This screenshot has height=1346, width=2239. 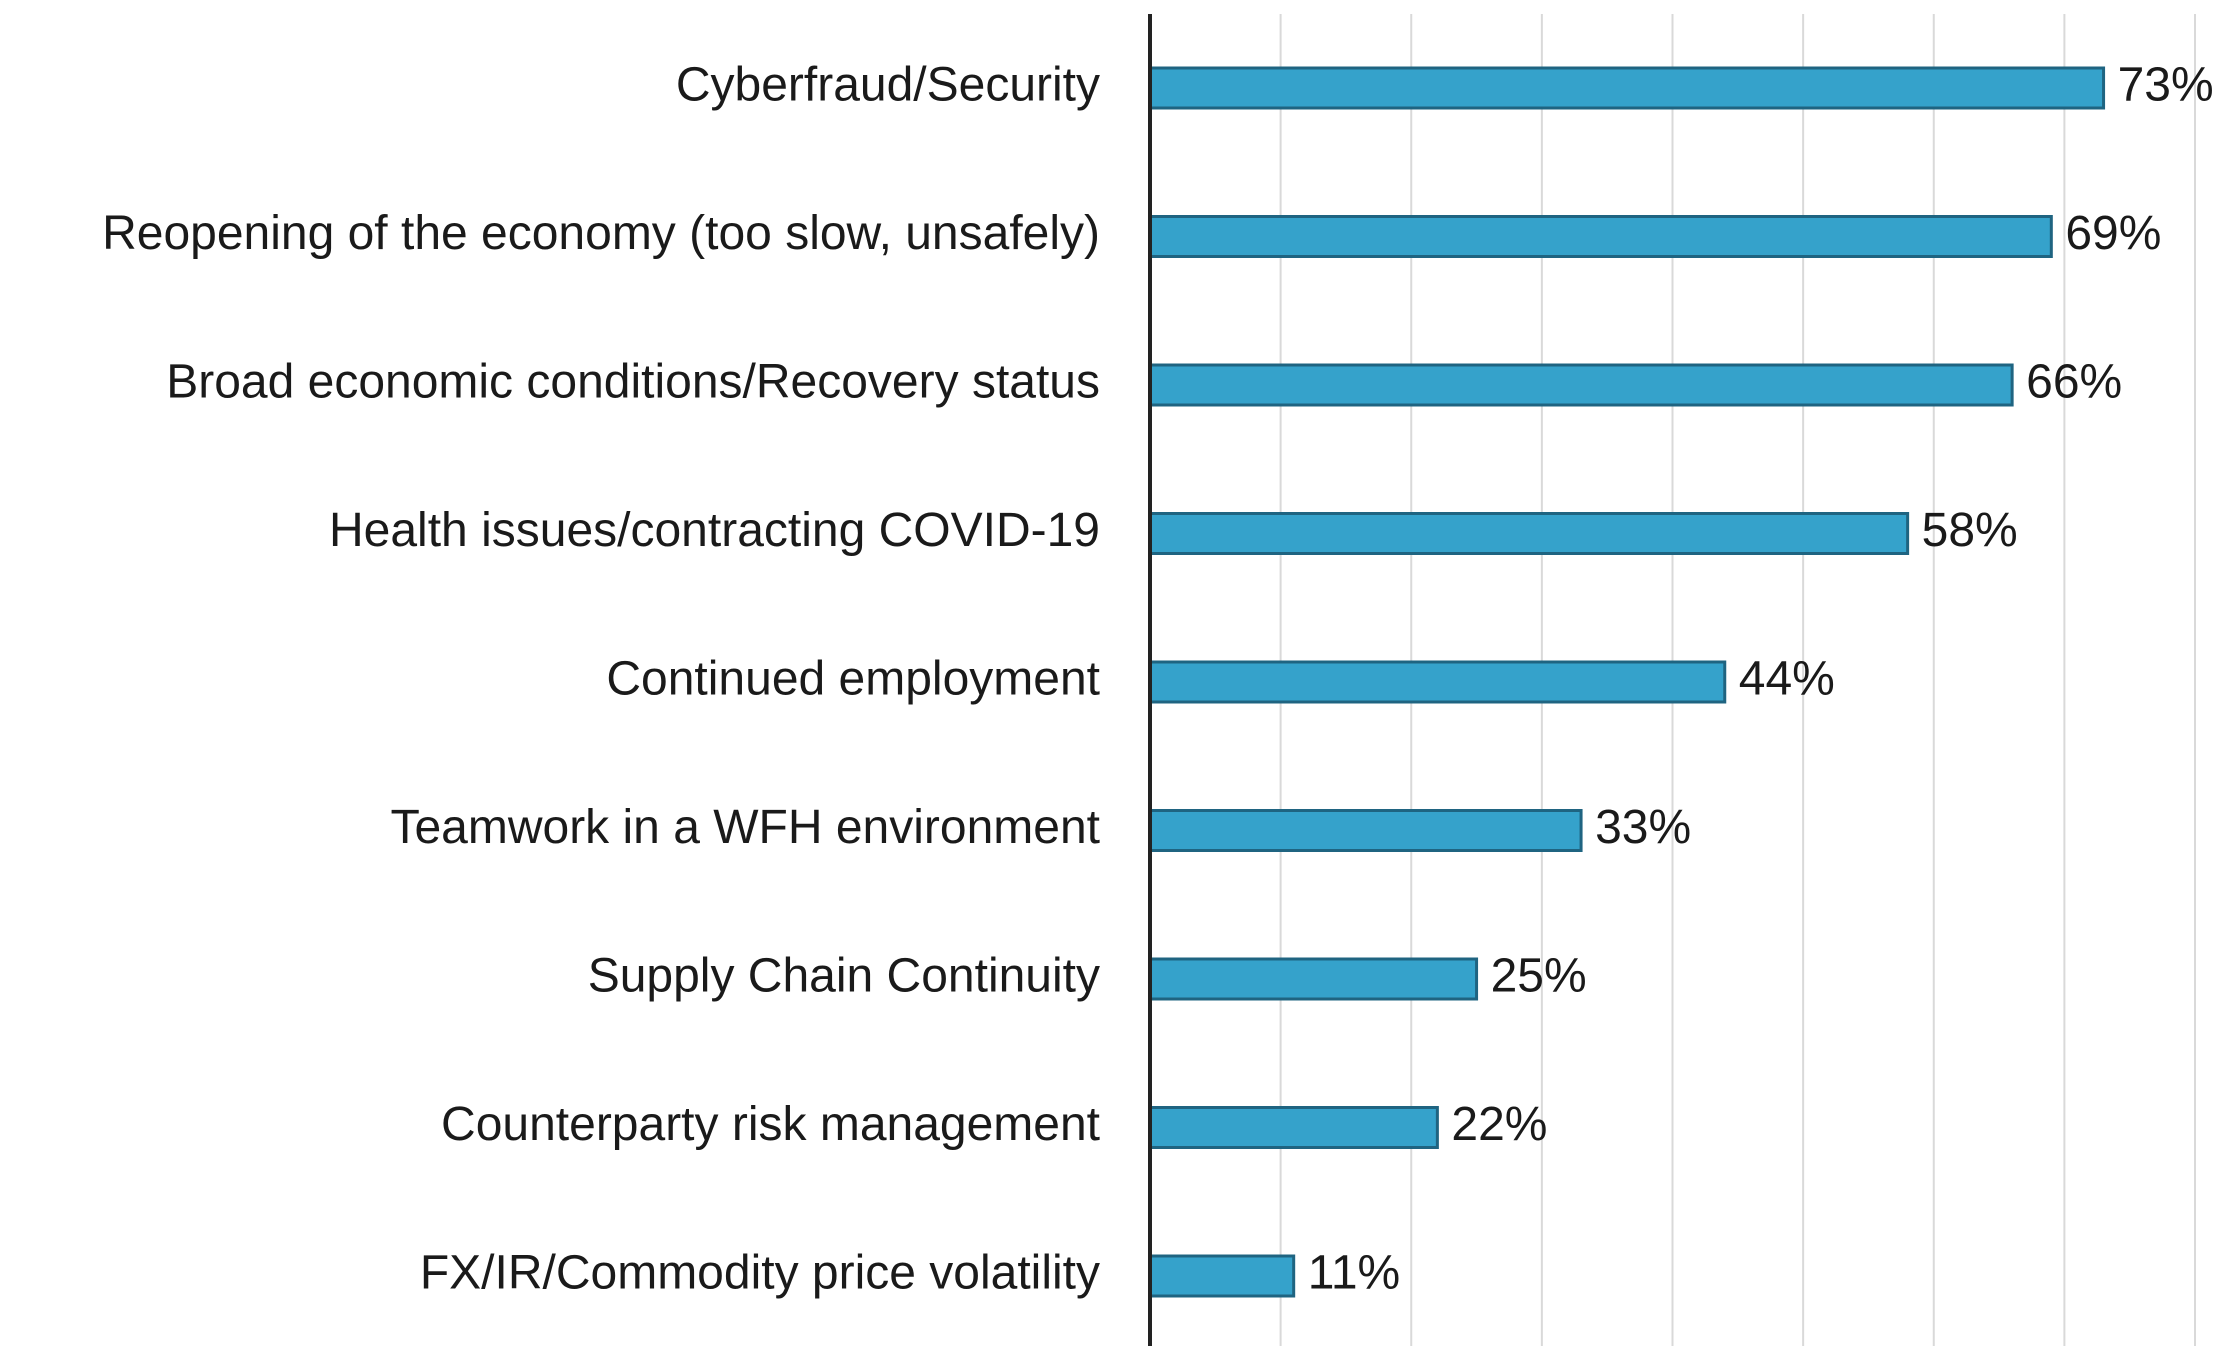 What do you see at coordinates (2166, 85) in the screenshot?
I see `value-label: 73%` at bounding box center [2166, 85].